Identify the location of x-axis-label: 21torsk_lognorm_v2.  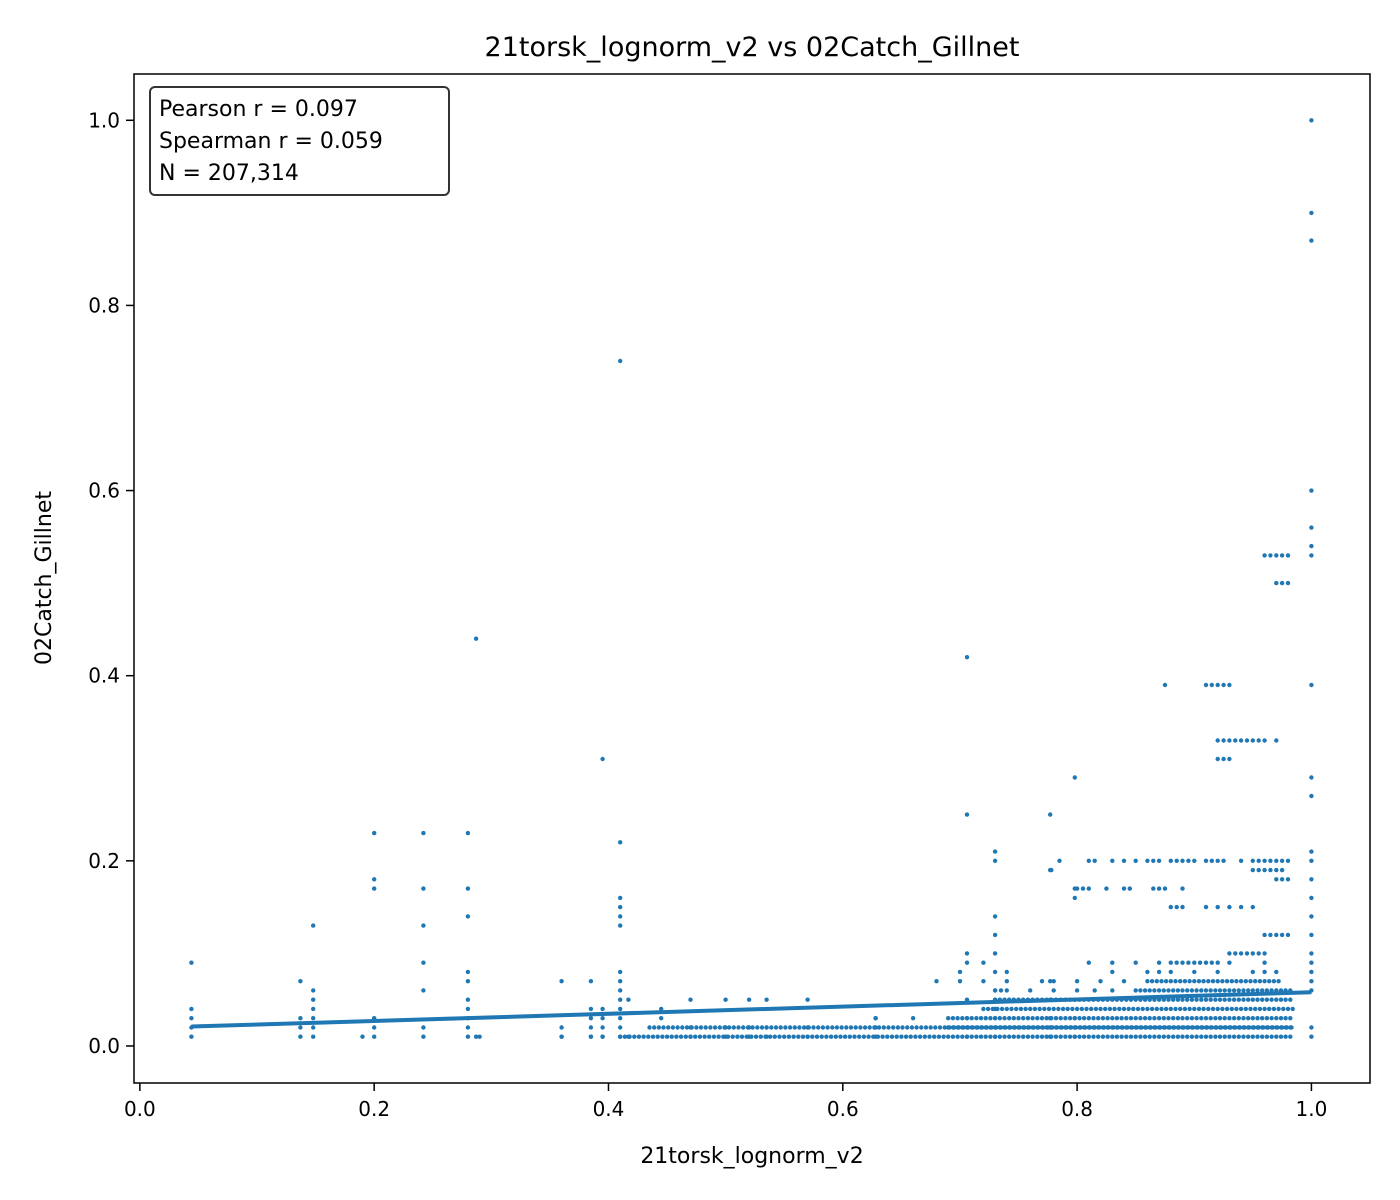
(751, 1156).